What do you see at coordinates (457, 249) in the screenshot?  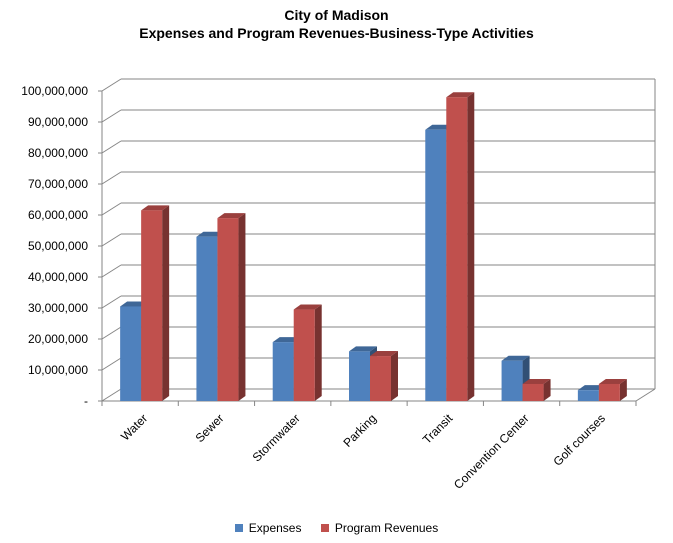 I see `bar-program-revenues-transit` at bounding box center [457, 249].